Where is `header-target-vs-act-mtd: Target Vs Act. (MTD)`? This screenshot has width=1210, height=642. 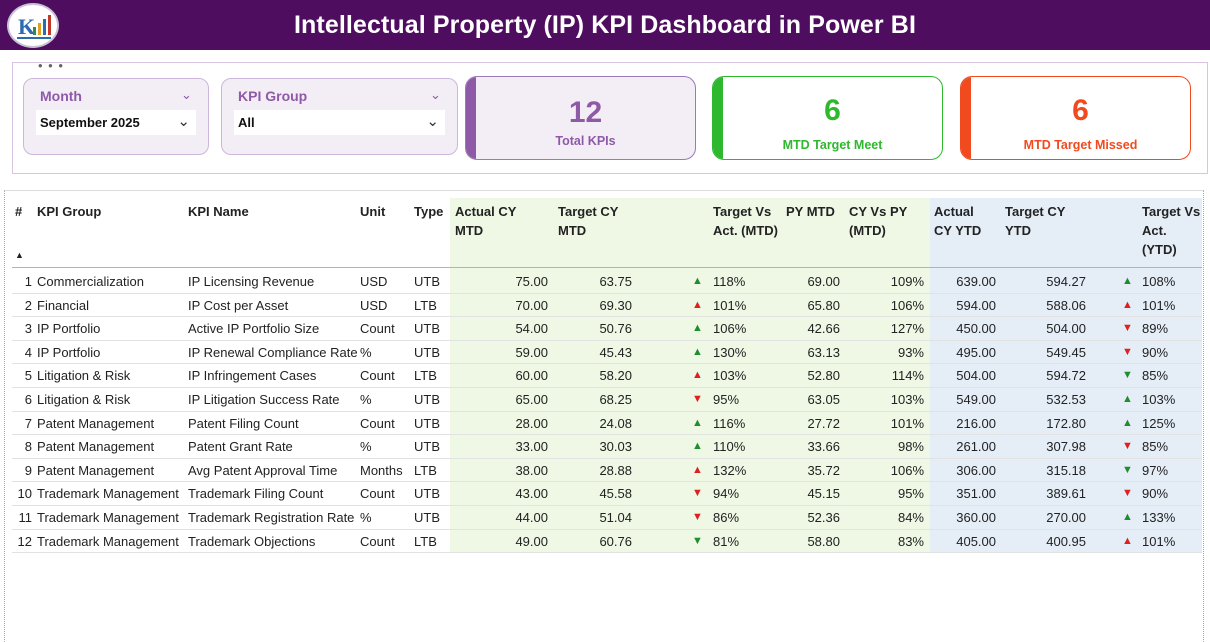
header-target-vs-act-mtd: Target Vs Act. (MTD) is located at coordinates (745, 221).